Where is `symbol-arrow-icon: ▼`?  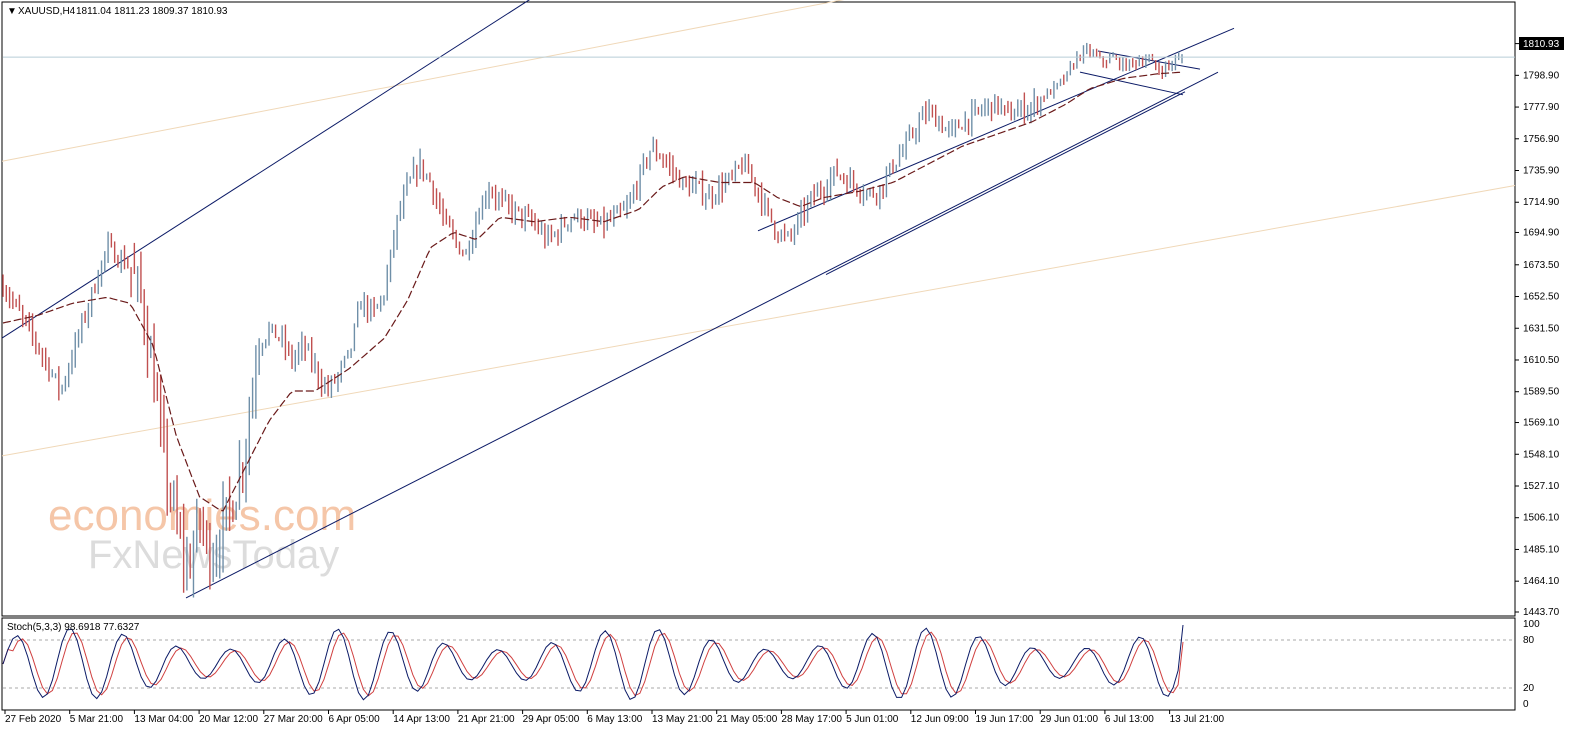
symbol-arrow-icon: ▼ is located at coordinates (12, 11).